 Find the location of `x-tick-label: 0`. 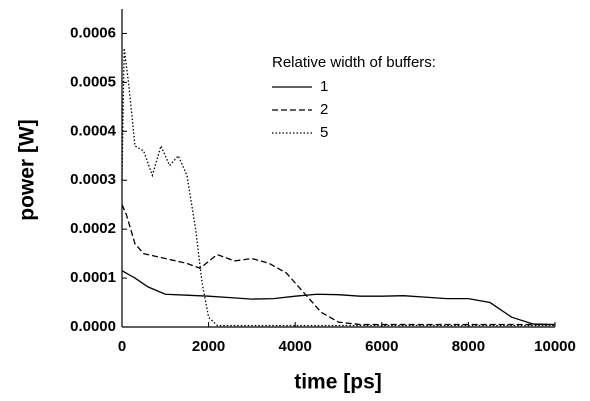

x-tick-label: 0 is located at coordinates (122, 346).